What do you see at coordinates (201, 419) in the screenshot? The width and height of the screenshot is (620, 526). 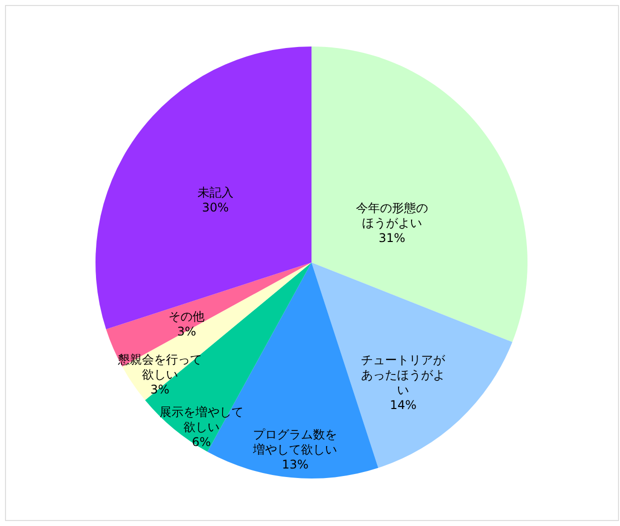 I see `slice-label: 展示を増やして欲しい` at bounding box center [201, 419].